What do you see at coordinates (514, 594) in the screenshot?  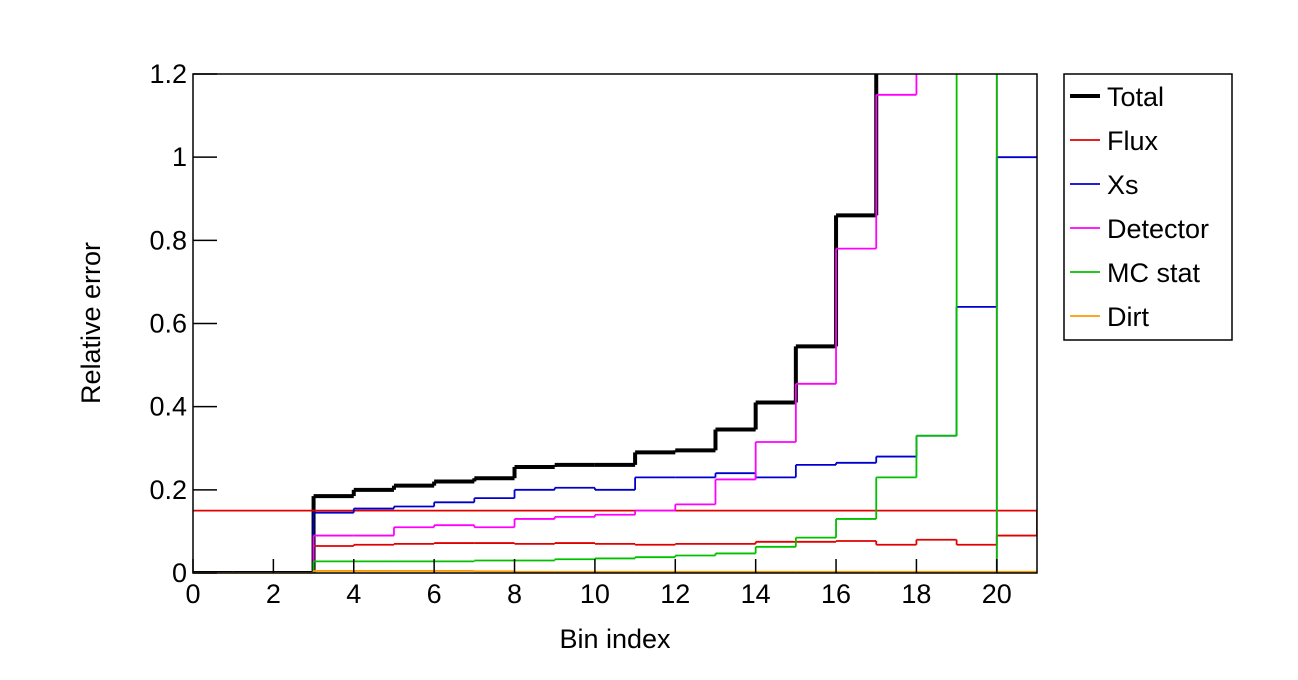 I see `x-tick-label: 8` at bounding box center [514, 594].